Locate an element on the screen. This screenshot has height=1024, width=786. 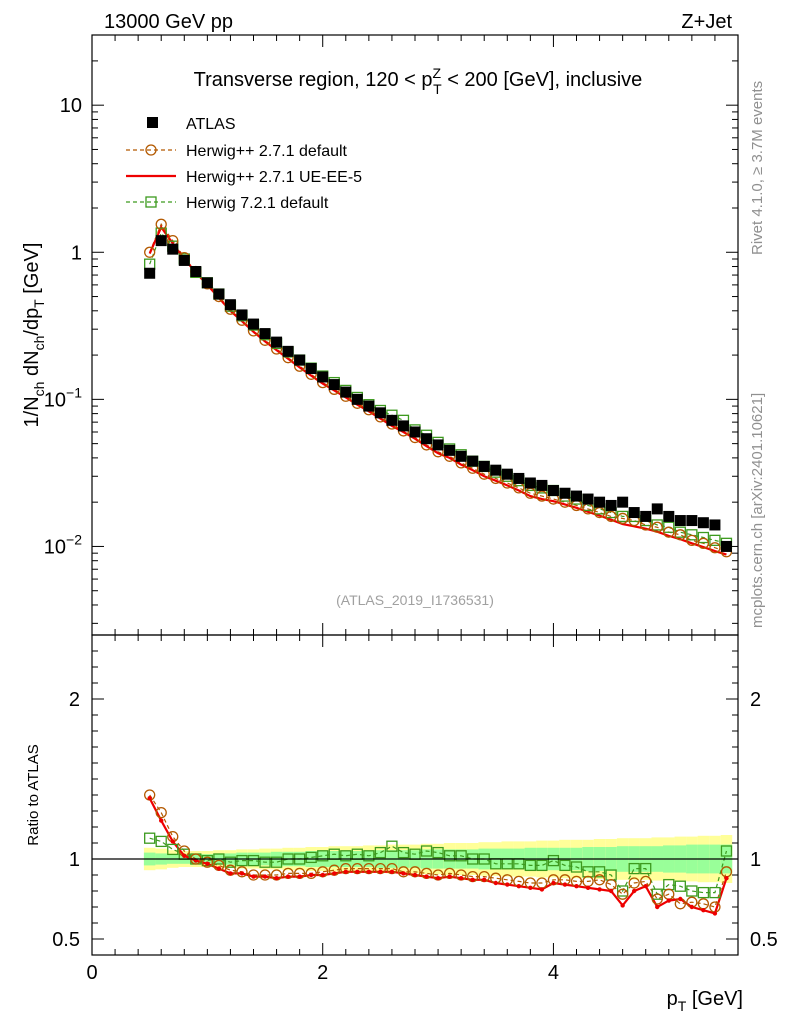
main-y-tick-label: 10⁻² is located at coordinates (63, 544).